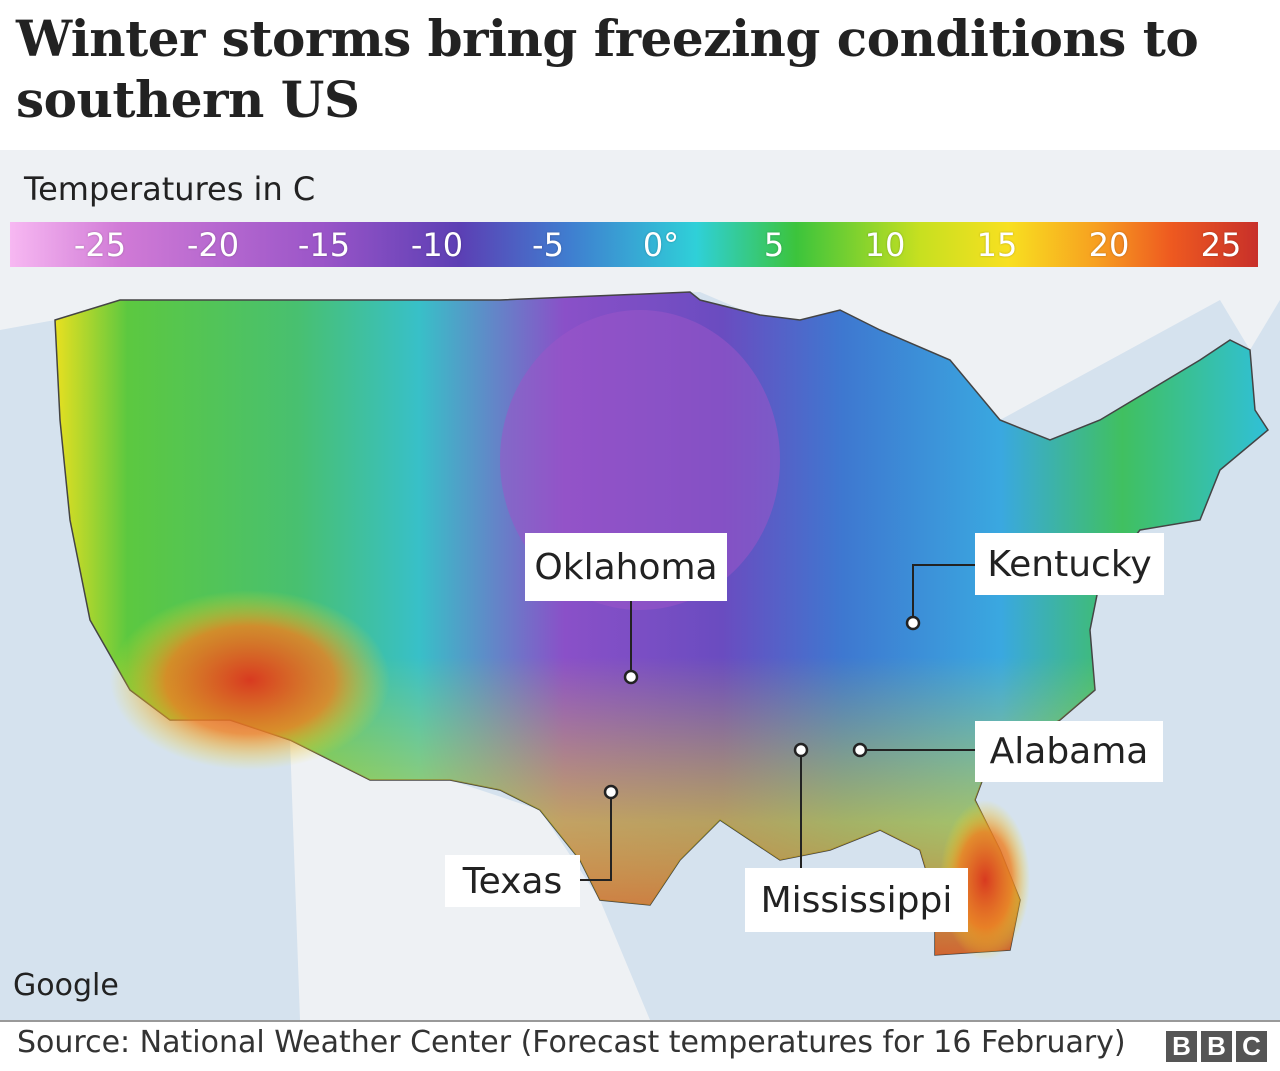  Describe the element at coordinates (548, 245) in the screenshot. I see `legend-label: -5` at that location.